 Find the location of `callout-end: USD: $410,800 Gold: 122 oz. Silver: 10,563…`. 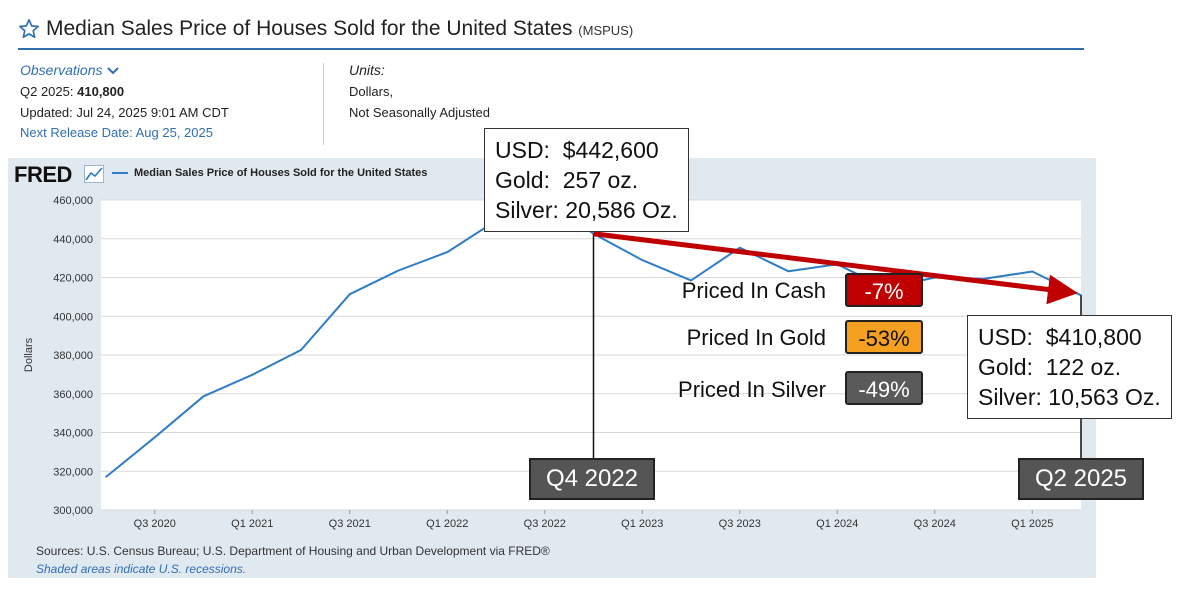

callout-end: USD: $410,800 Gold: 122 oz. Silver: 10,563… is located at coordinates (1069, 367).